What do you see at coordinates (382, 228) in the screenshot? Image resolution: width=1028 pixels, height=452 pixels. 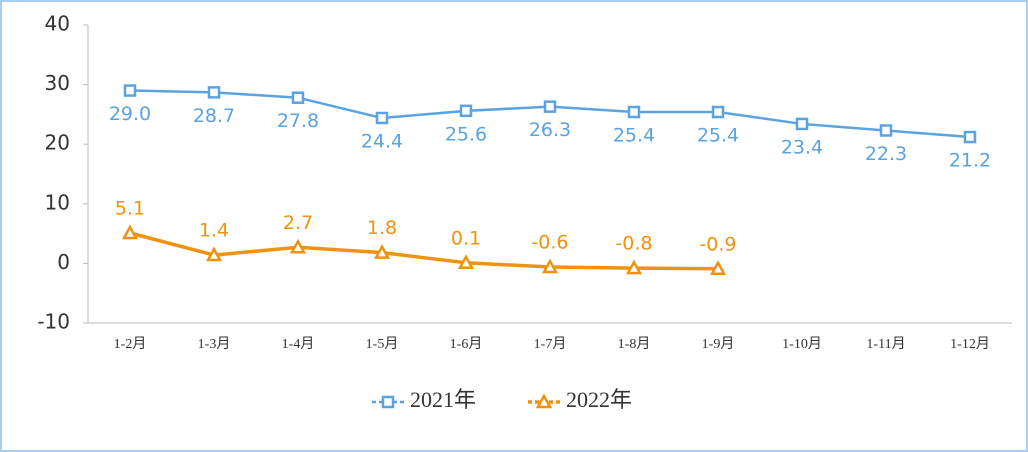 I see `data-label: 1.8` at bounding box center [382, 228].